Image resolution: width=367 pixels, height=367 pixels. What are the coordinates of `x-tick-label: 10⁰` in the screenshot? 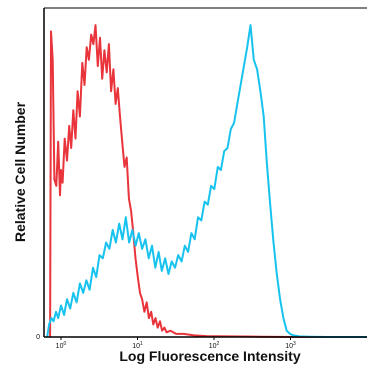 It's located at (61, 345).